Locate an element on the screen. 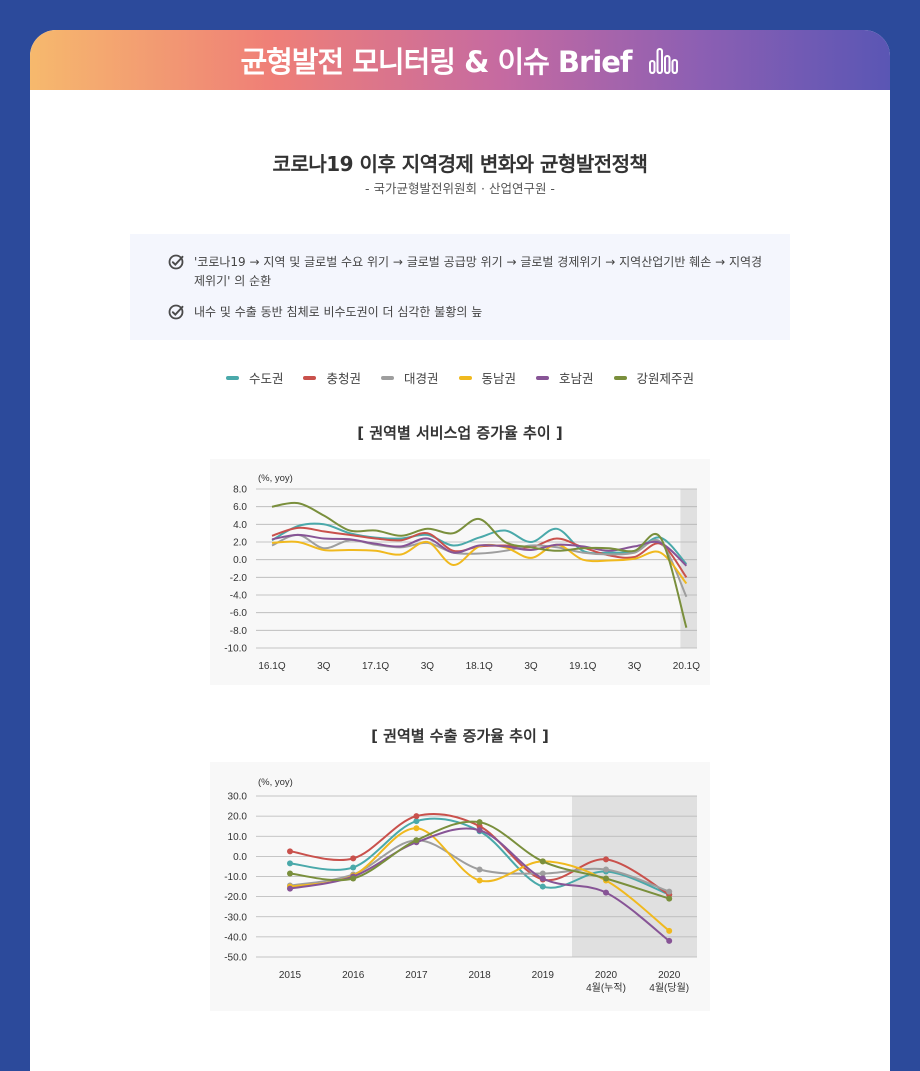  y-tick-label: 8.0 is located at coordinates (240, 490).